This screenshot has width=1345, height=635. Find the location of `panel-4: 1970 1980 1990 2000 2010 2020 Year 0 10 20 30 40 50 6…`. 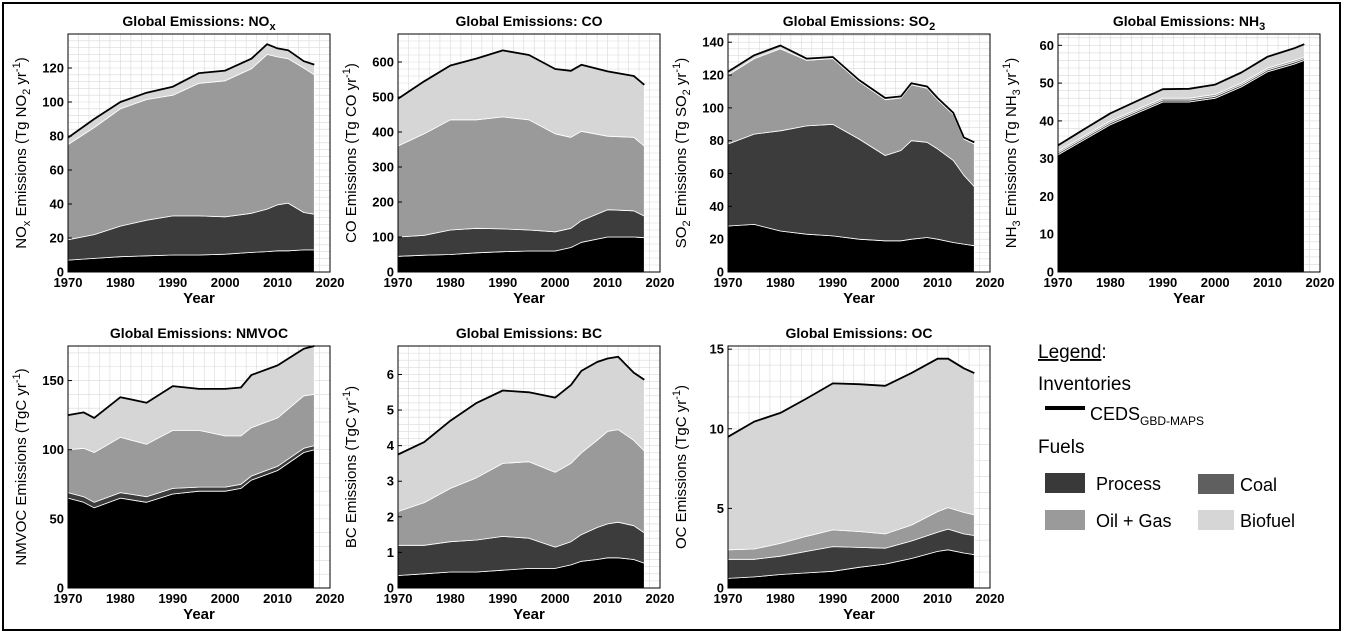

panel-4: 1970 1980 1990 2000 2010 2020 Year 0 10 20 30 40 50 6… is located at coordinates (1167, 160).